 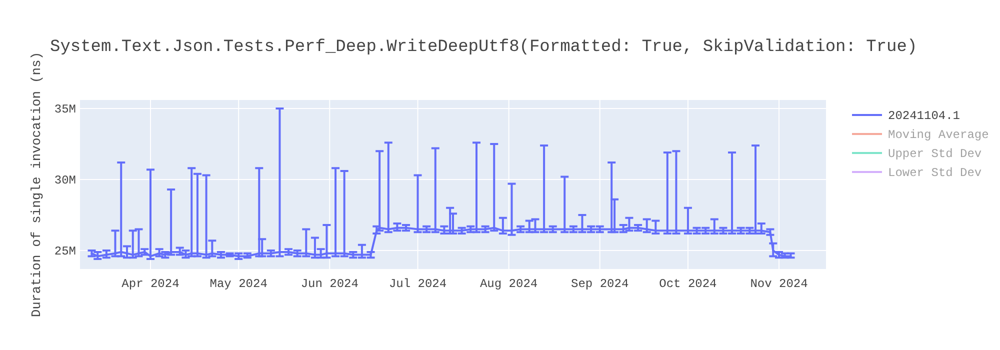 I want to click on x-tick-label: Jul 2024, so click(x=417, y=284).